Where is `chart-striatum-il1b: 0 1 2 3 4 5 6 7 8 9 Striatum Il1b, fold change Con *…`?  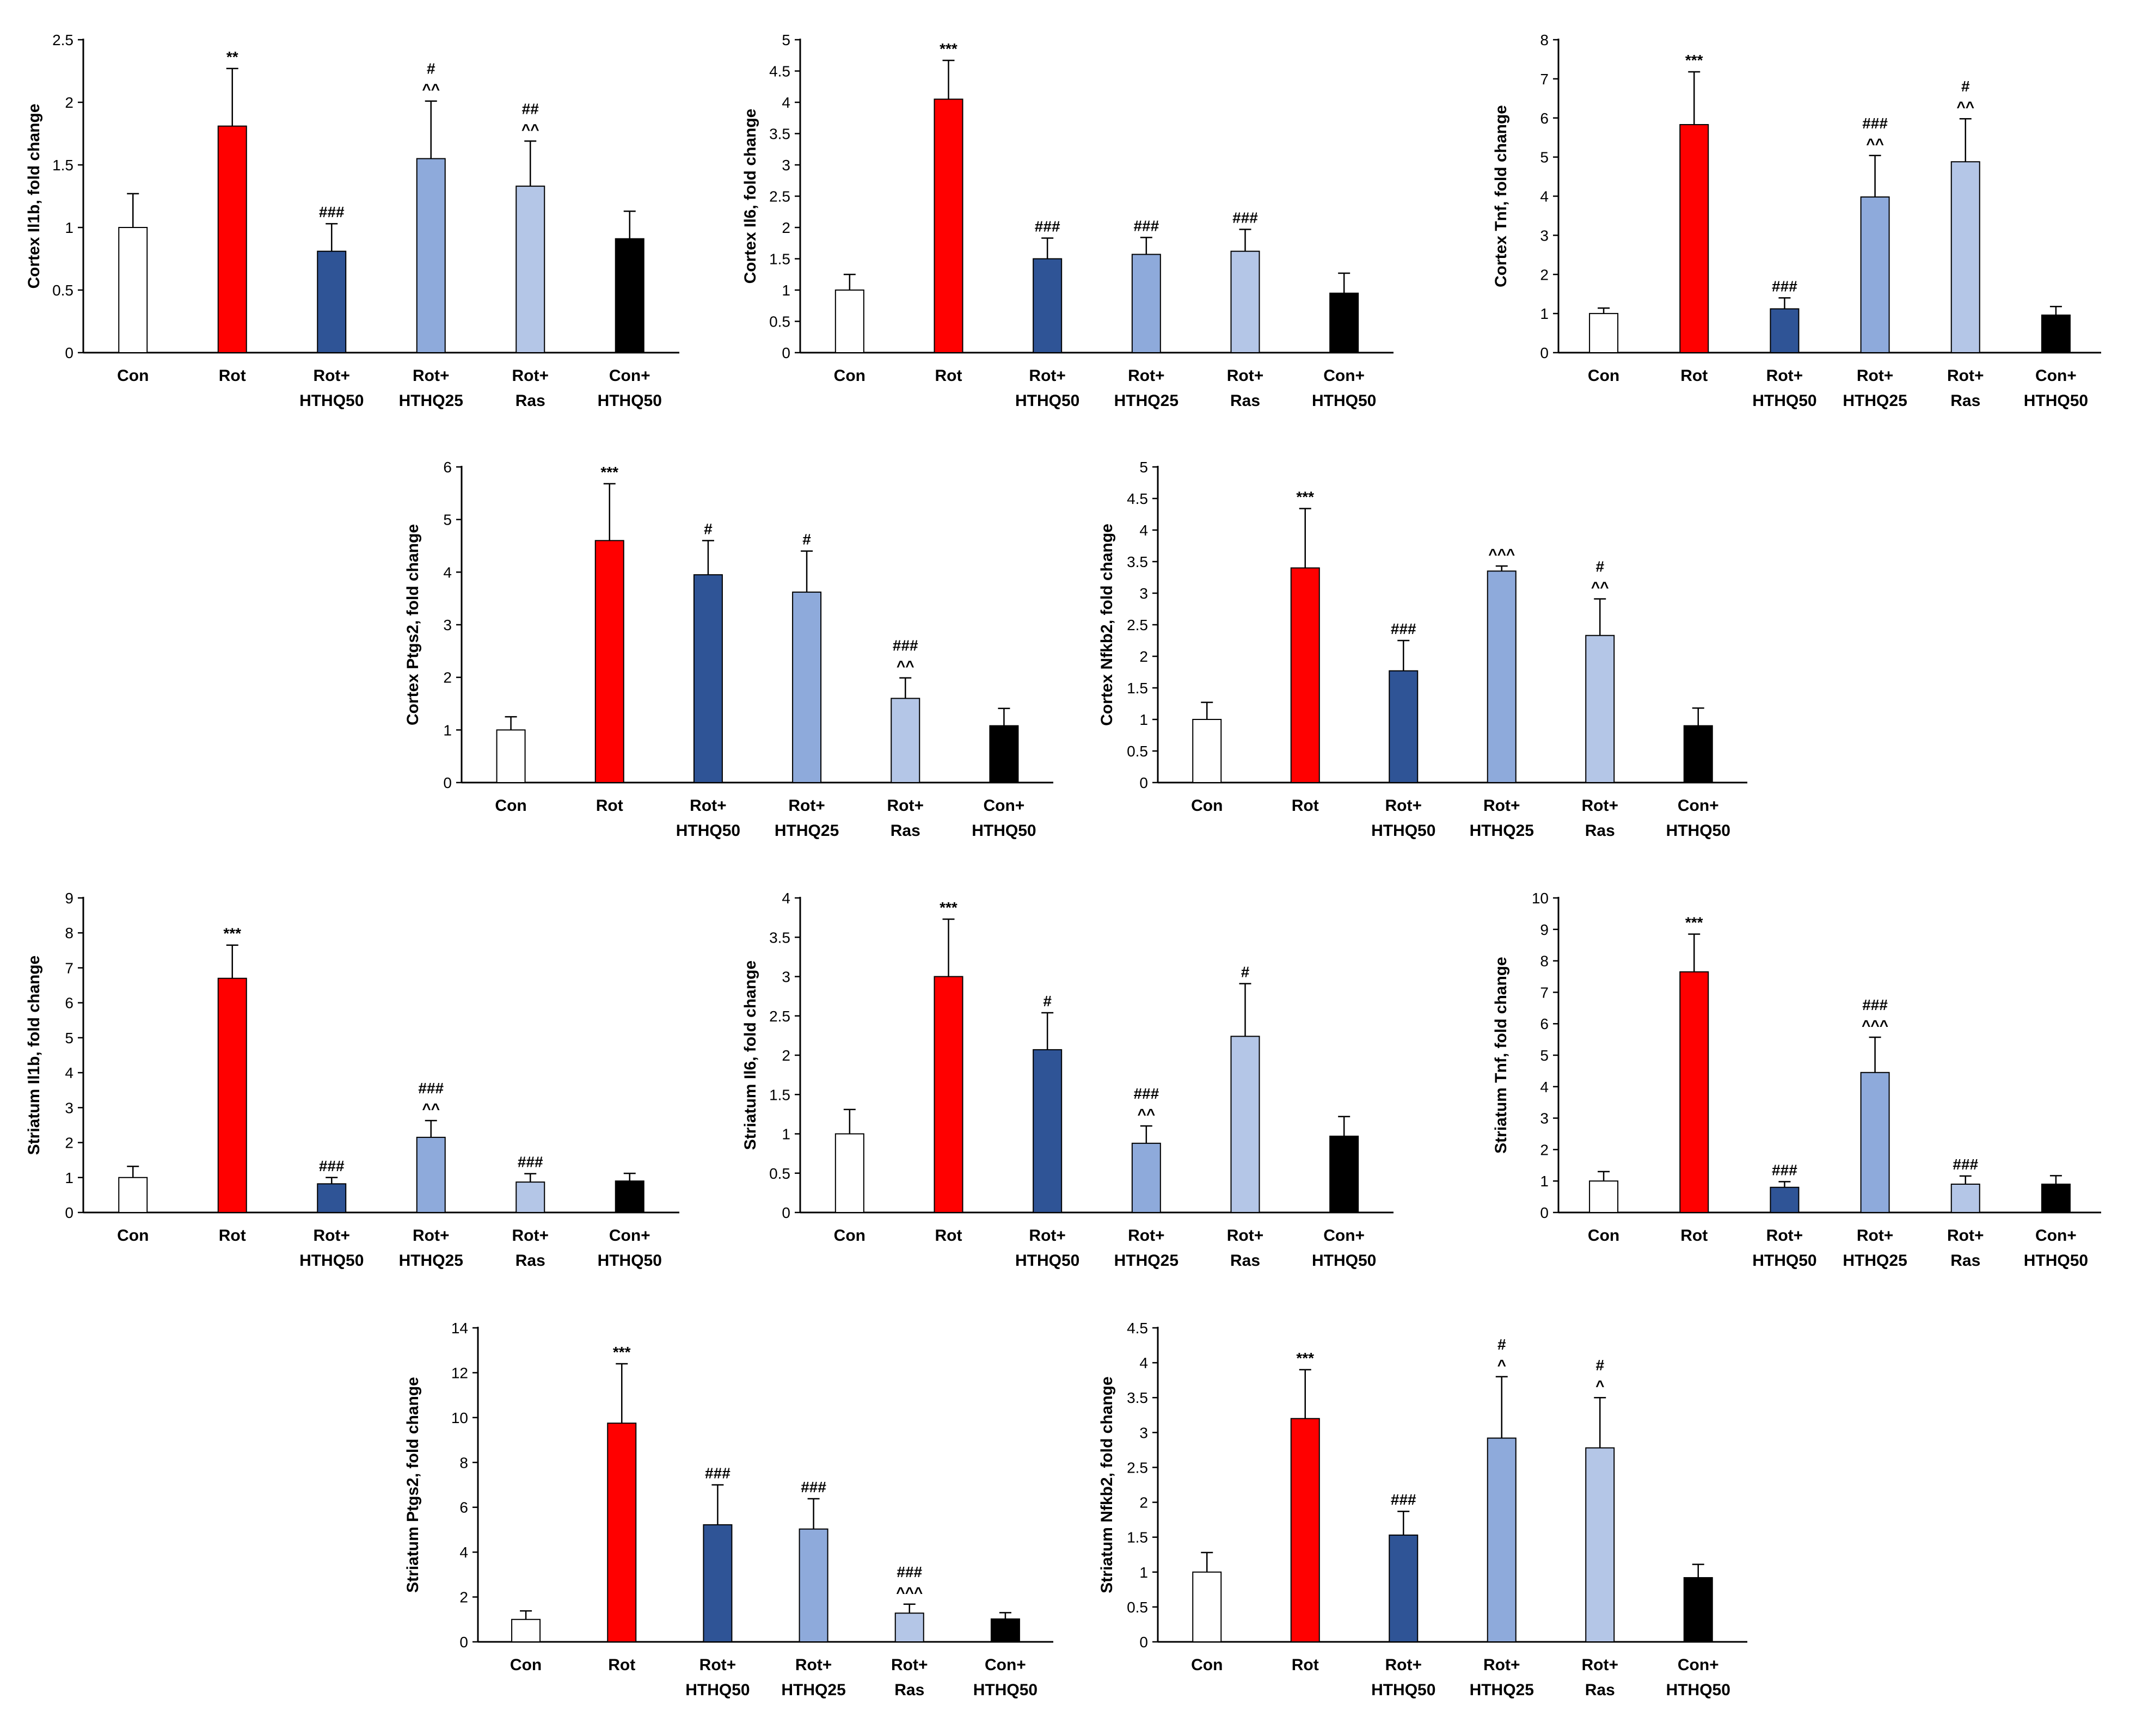
chart-striatum-il1b: 0 1 2 3 4 5 6 7 8 9 Striatum Il1b, fold change Con *… is located at coordinates (352, 1080).